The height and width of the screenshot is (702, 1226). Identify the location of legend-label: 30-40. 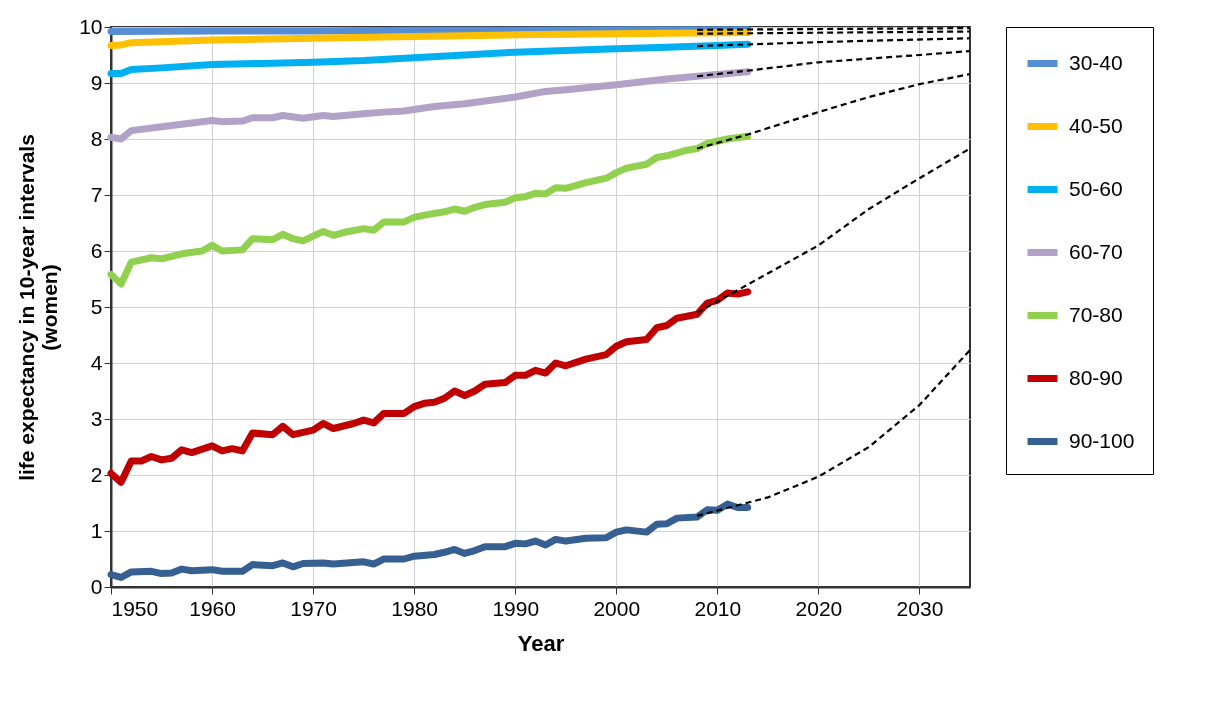
(1096, 62).